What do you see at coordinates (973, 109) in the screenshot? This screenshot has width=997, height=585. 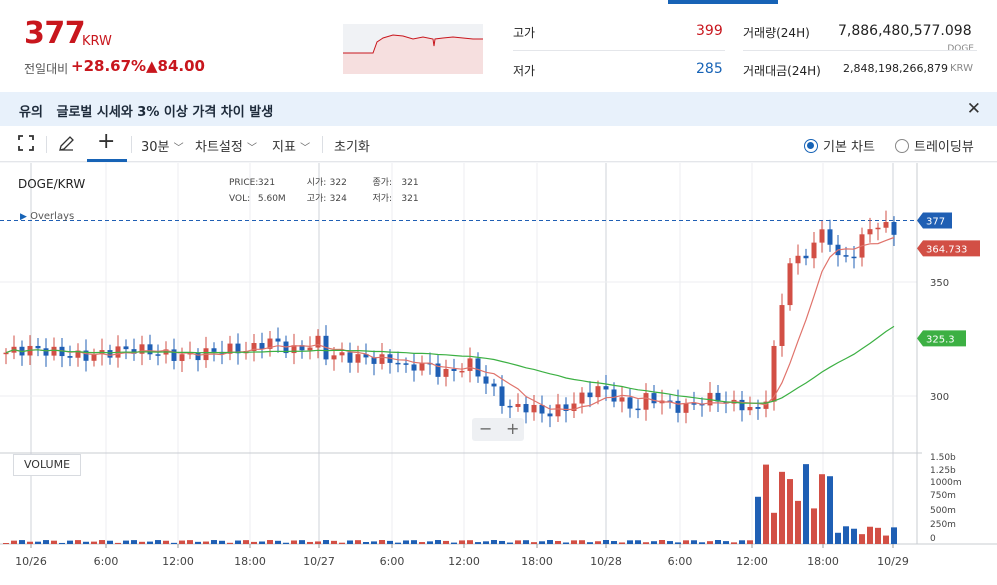 I see `close-icon: ✕` at bounding box center [973, 109].